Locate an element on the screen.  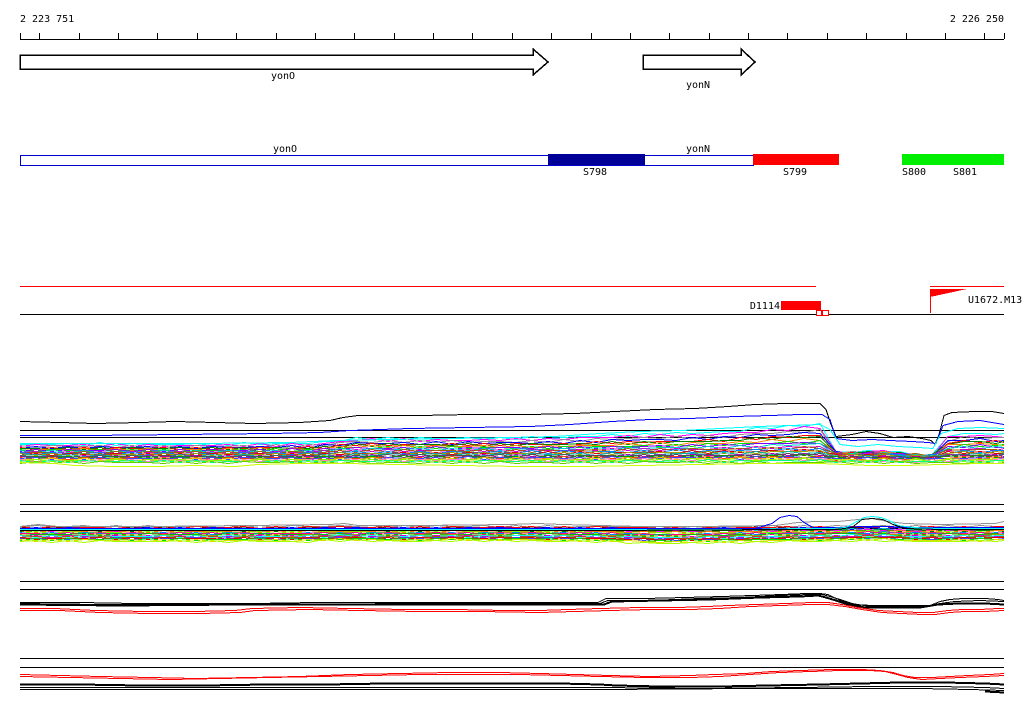
probe-label-S798: S798 is located at coordinates (595, 172).